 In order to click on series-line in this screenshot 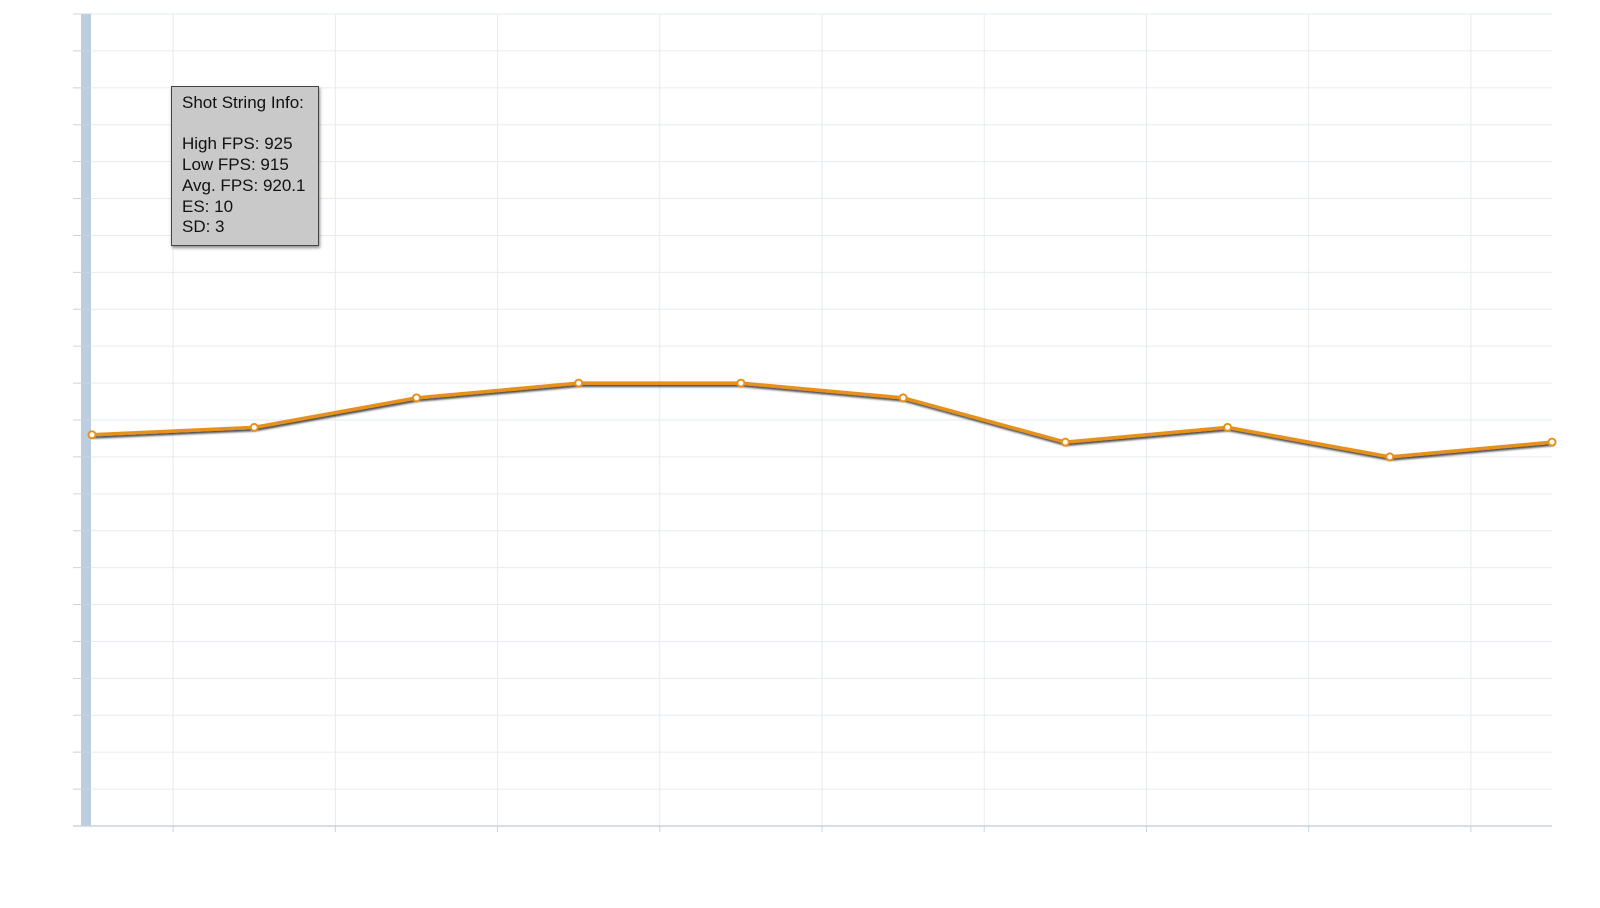, I will do `click(822, 420)`.